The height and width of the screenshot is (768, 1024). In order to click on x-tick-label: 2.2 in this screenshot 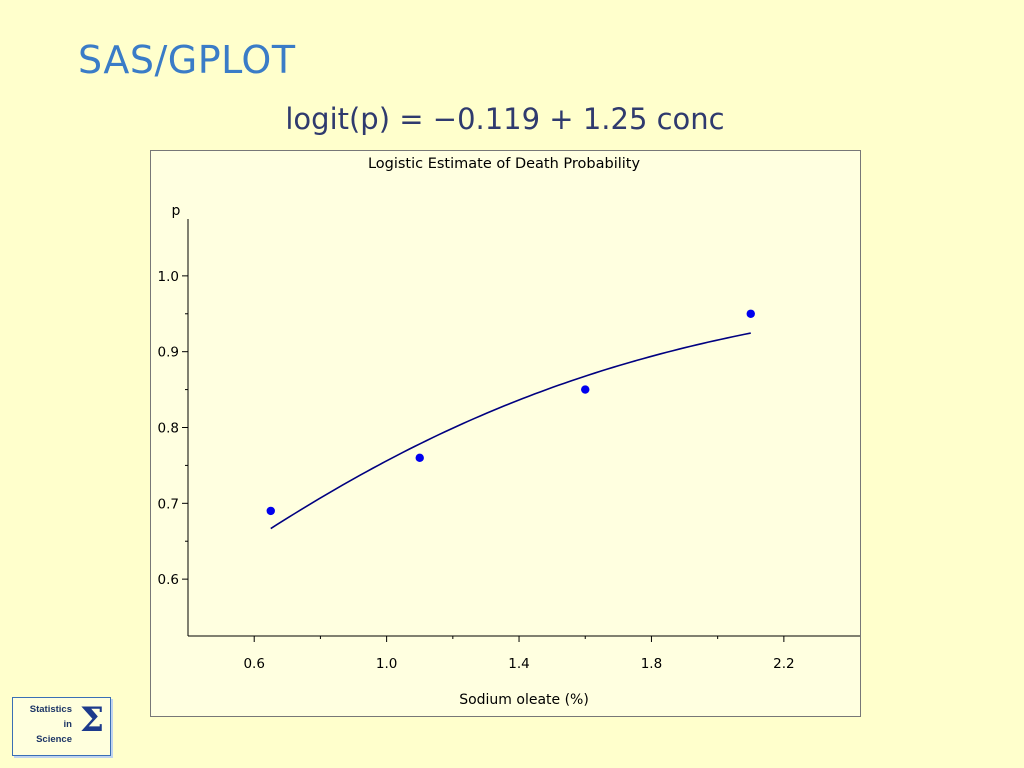, I will do `click(783, 664)`.